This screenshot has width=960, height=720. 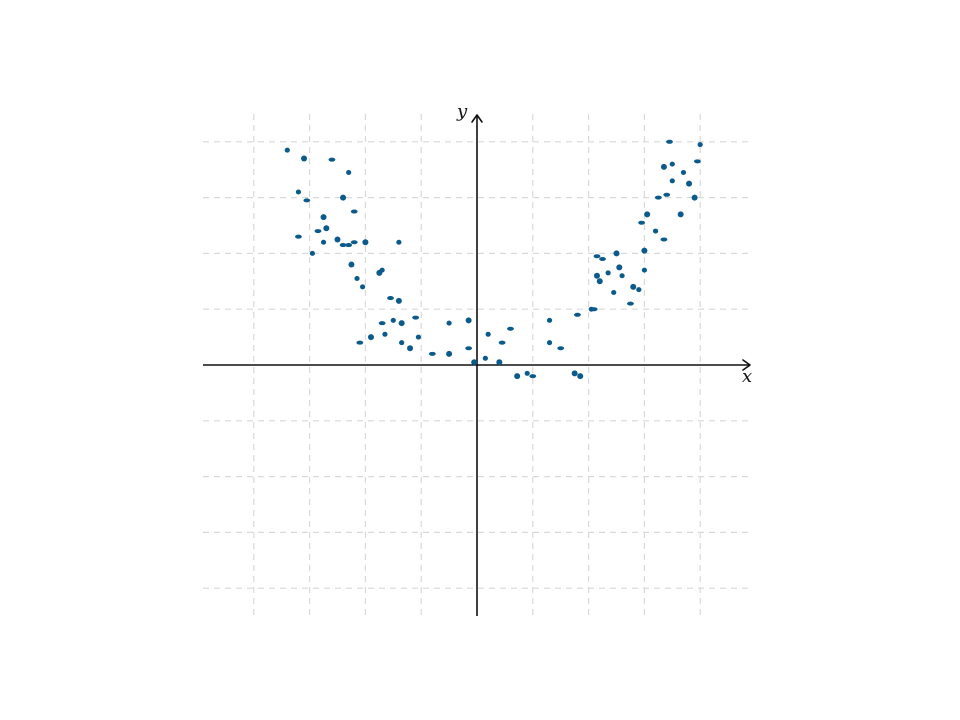 What do you see at coordinates (462, 111) in the screenshot?
I see `y-axis-label: y` at bounding box center [462, 111].